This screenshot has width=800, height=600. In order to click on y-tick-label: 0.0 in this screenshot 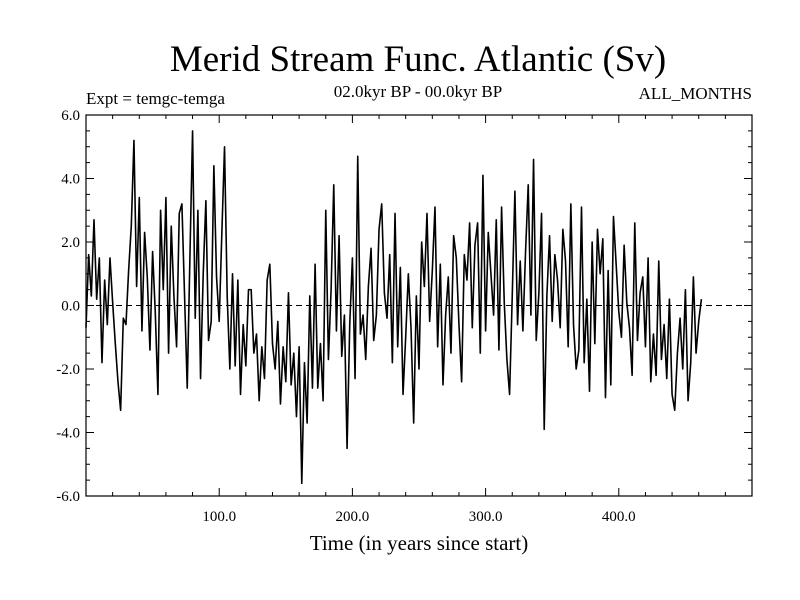, I will do `click(70, 307)`.